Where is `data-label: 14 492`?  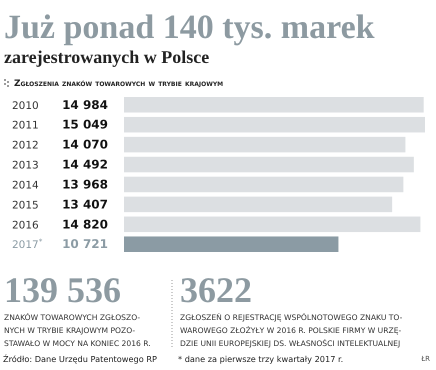
data-label: 14 492 is located at coordinates (85, 165).